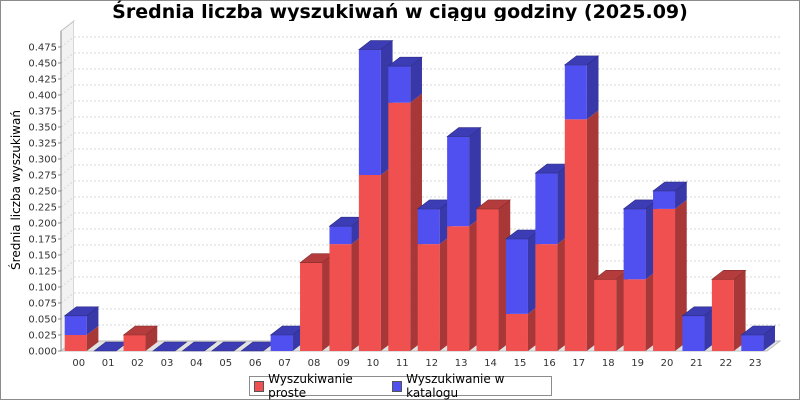 The height and width of the screenshot is (400, 800). What do you see at coordinates (667, 363) in the screenshot?
I see `x-tick-label: 20` at bounding box center [667, 363].